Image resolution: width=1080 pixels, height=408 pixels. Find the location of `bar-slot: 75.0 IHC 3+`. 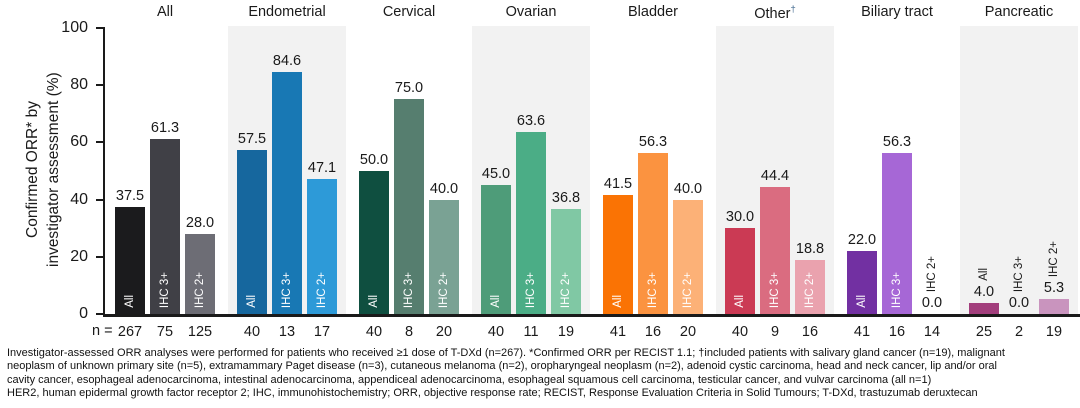

bar-slot: 75.0 IHC 3+ is located at coordinates (409, 197).